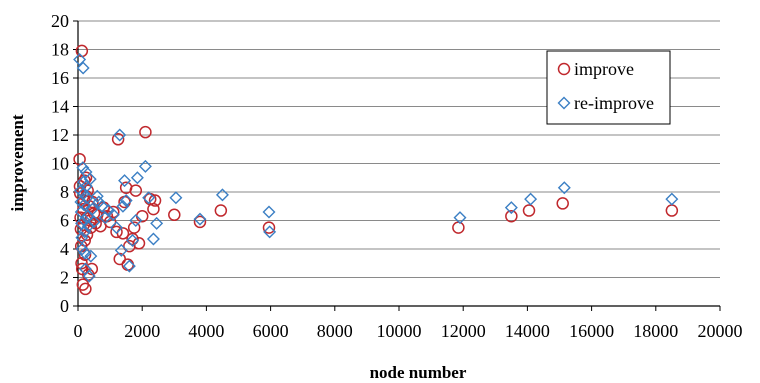 This screenshot has height=383, width=760. What do you see at coordinates (60, 21) in the screenshot?
I see `y-tick-label: 20` at bounding box center [60, 21].